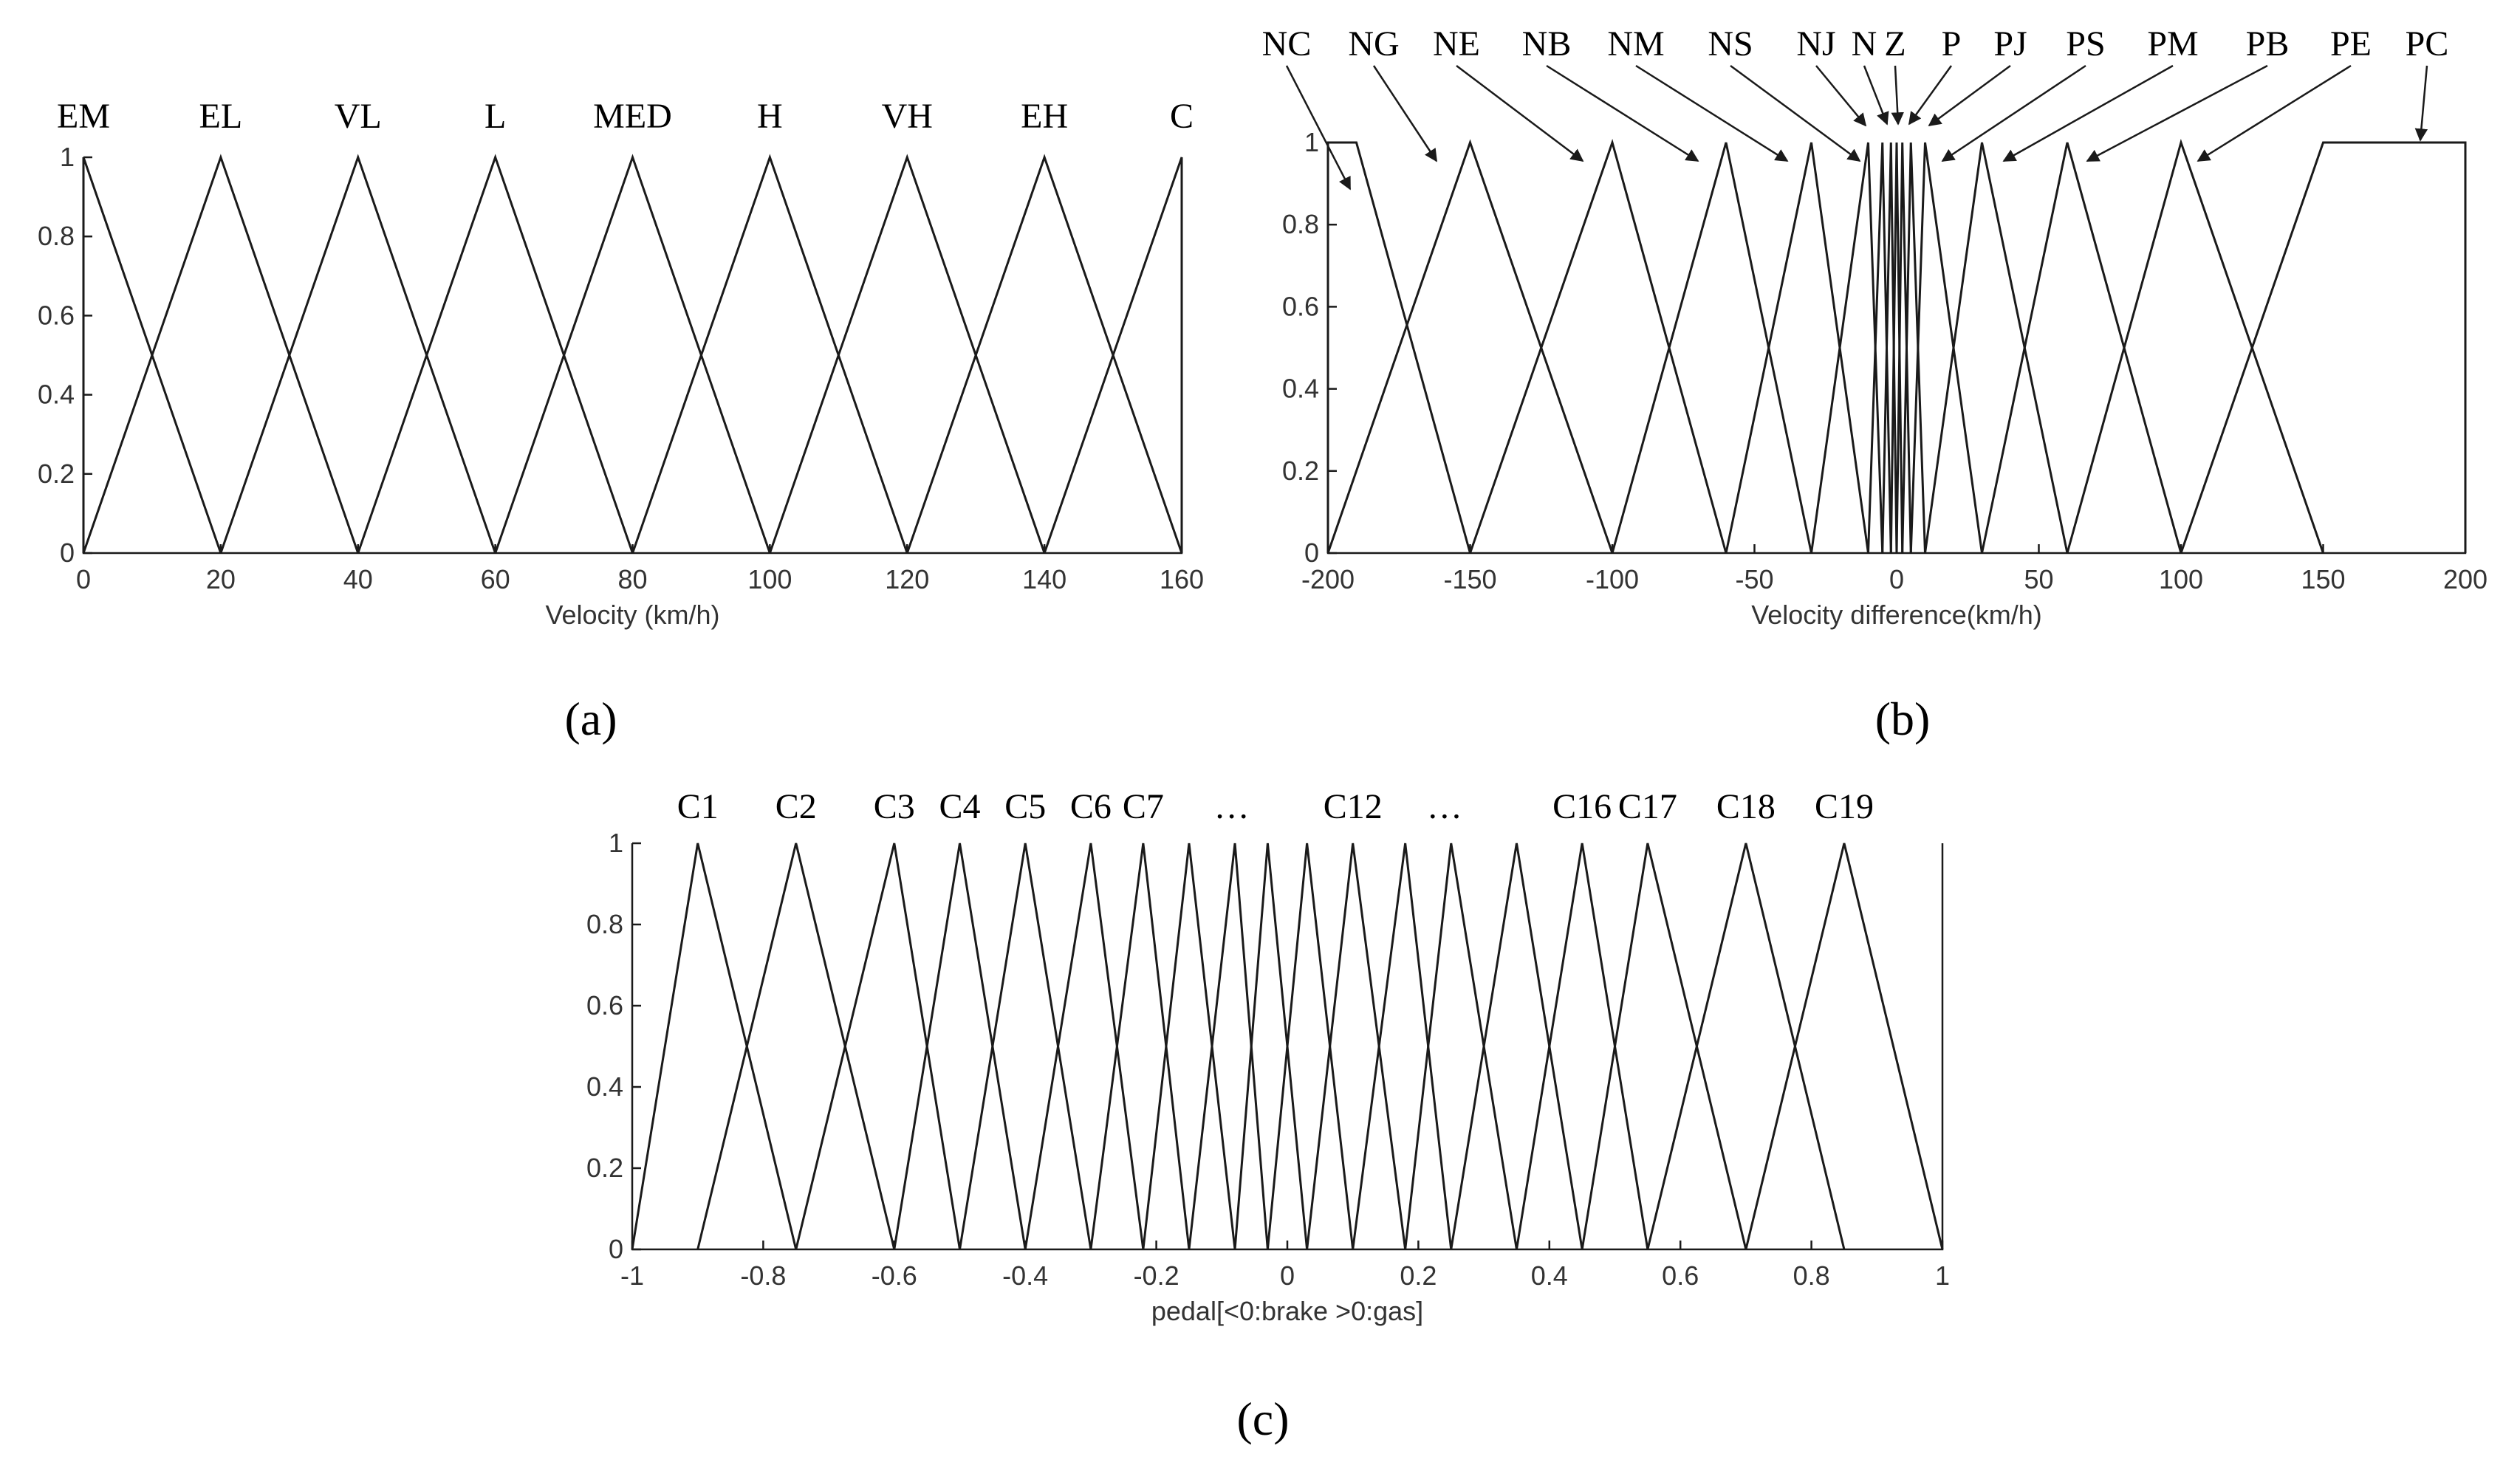 Image resolution: width=2520 pixels, height=1465 pixels. What do you see at coordinates (1025, 1275) in the screenshot?
I see `x-tick-label: -0.4` at bounding box center [1025, 1275].